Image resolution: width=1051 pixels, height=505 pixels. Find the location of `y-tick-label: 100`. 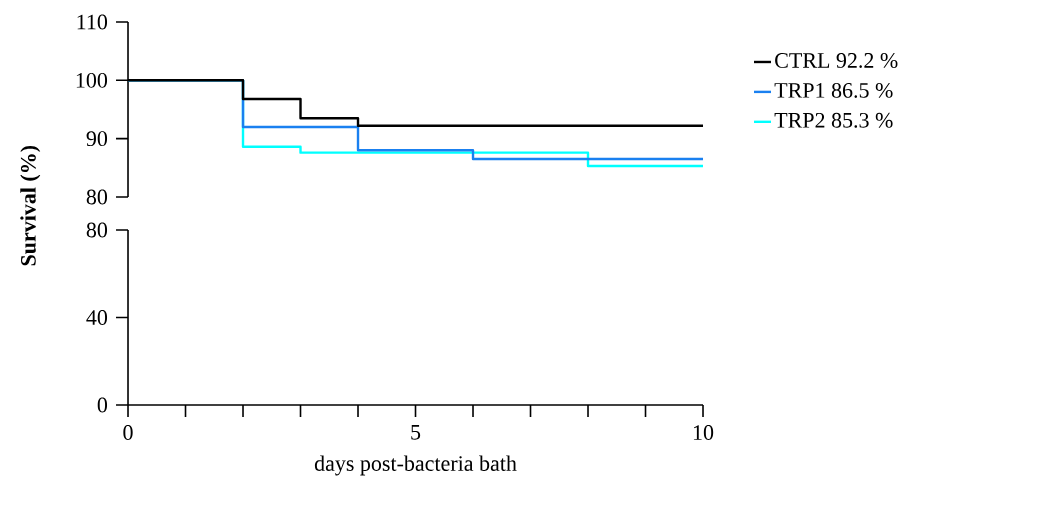

y-tick-label: 100 is located at coordinates (92, 80).